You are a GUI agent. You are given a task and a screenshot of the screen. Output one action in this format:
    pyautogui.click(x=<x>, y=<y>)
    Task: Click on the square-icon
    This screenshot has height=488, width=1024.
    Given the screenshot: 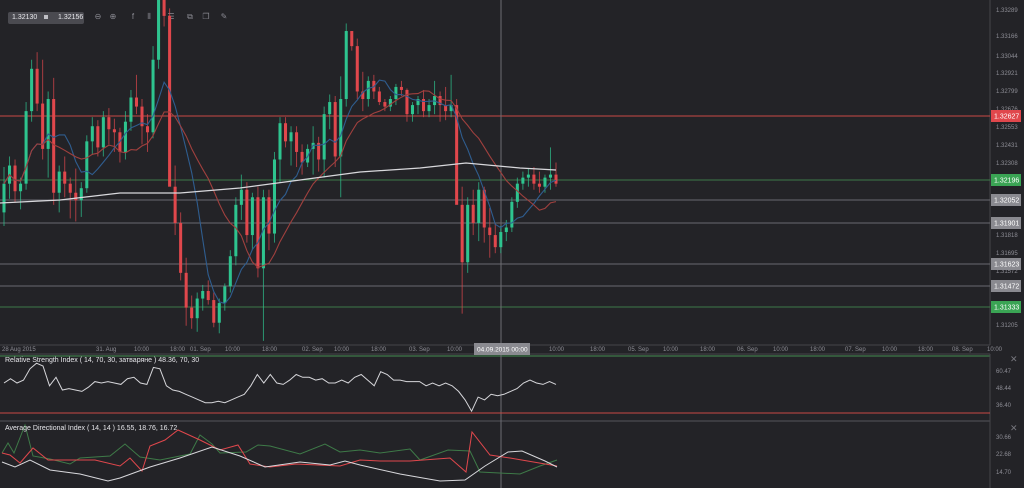 What is the action you would take?
    pyautogui.click(x=46, y=17)
    